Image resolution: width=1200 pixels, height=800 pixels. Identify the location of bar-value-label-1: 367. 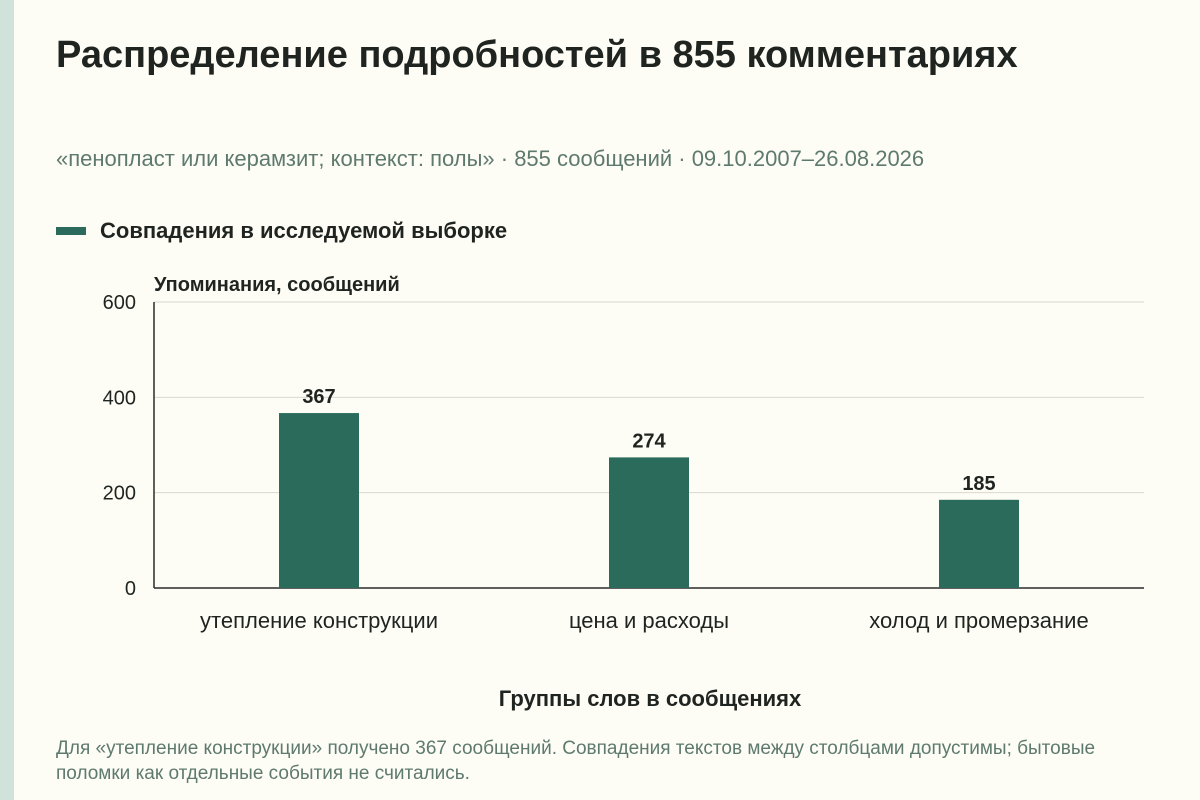
(318, 397).